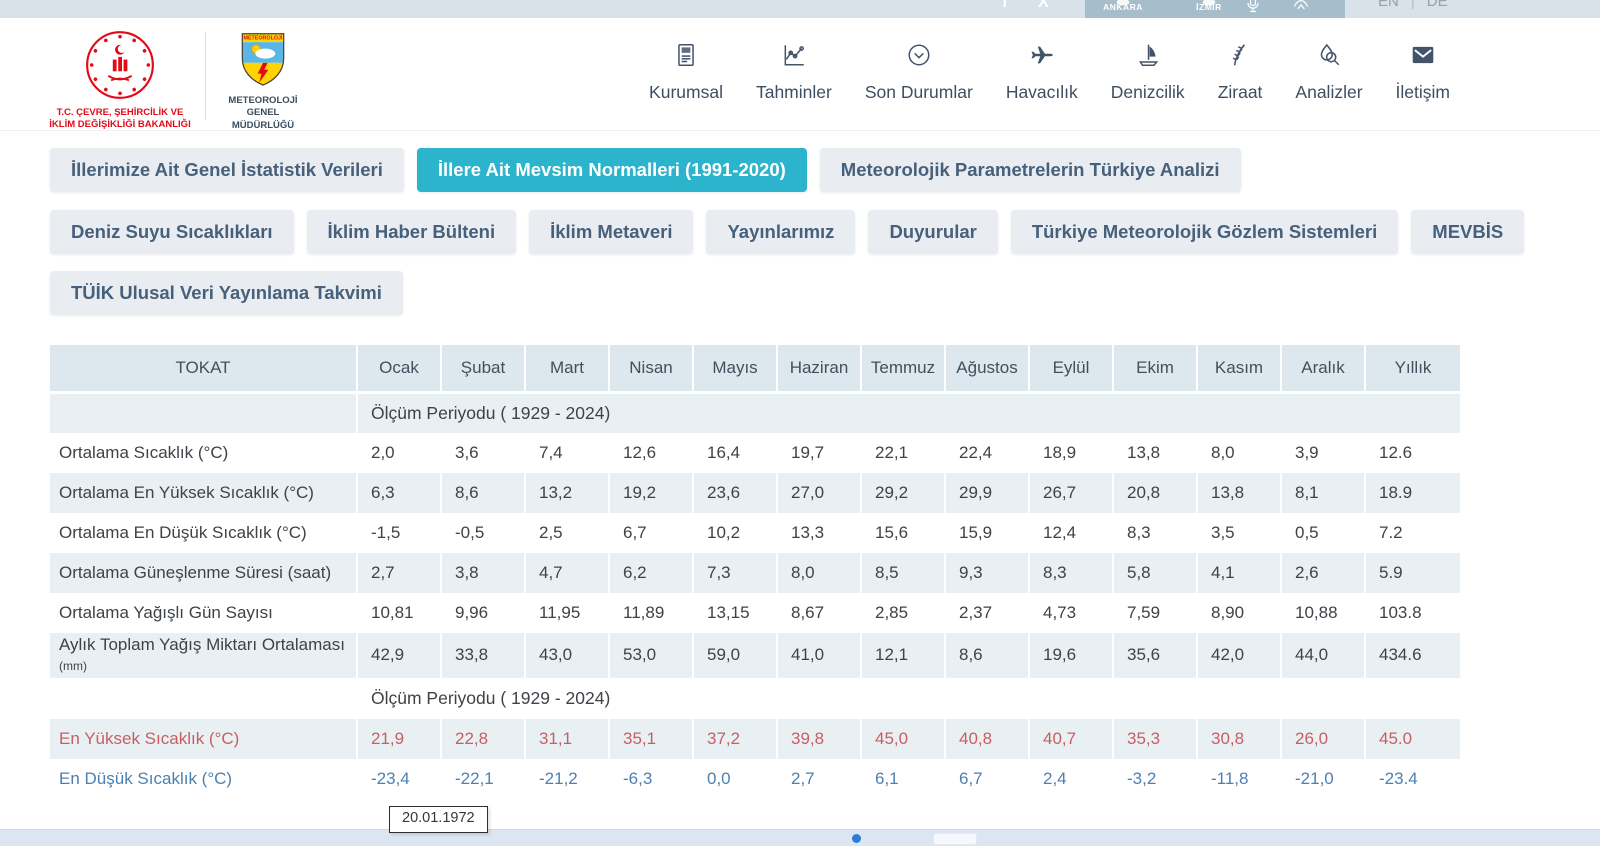  What do you see at coordinates (734, 613) in the screenshot?
I see `month-value-cell: 13,15` at bounding box center [734, 613].